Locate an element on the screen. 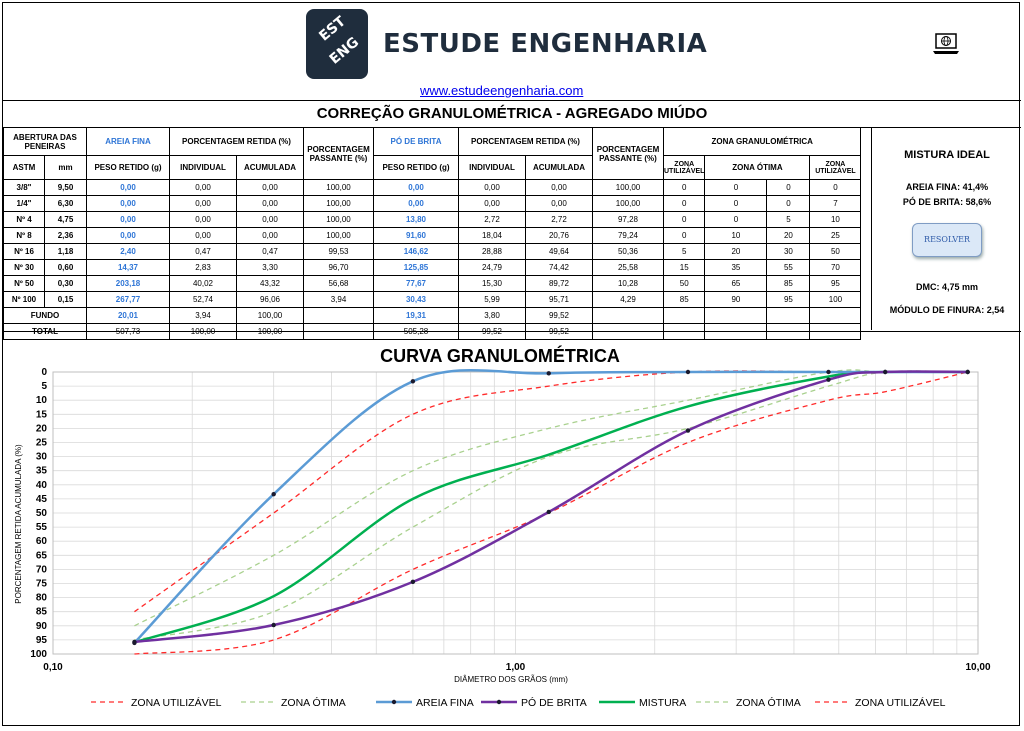 This screenshot has width=1024, height=731. y-tick-label: 40 is located at coordinates (42, 485).